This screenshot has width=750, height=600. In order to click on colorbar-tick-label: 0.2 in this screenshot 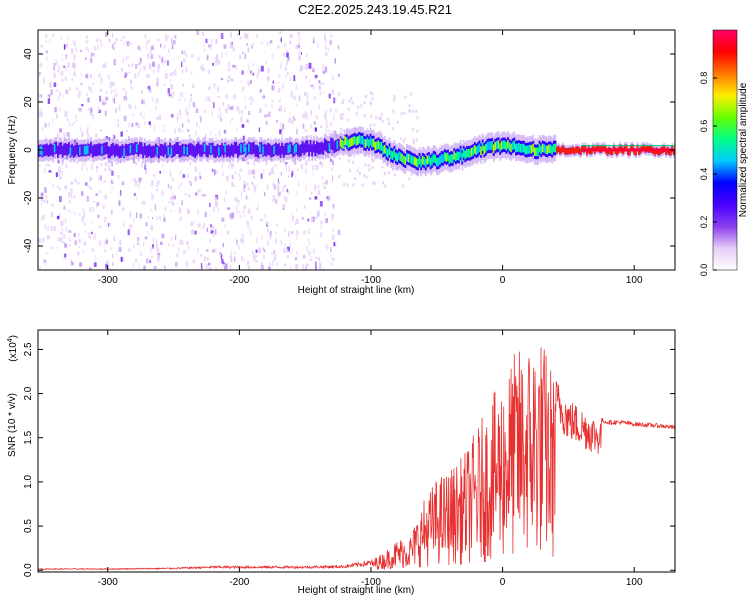, I will do `click(704, 222)`.